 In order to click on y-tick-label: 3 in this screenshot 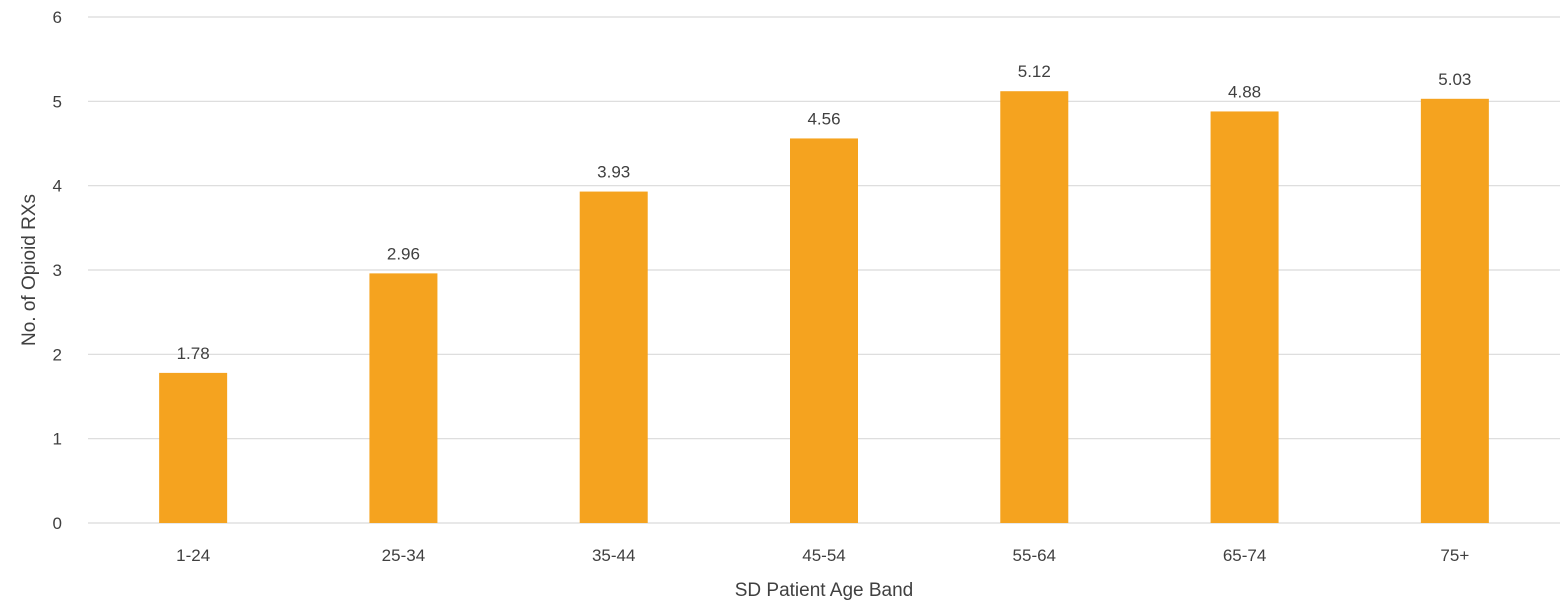, I will do `click(57, 270)`.